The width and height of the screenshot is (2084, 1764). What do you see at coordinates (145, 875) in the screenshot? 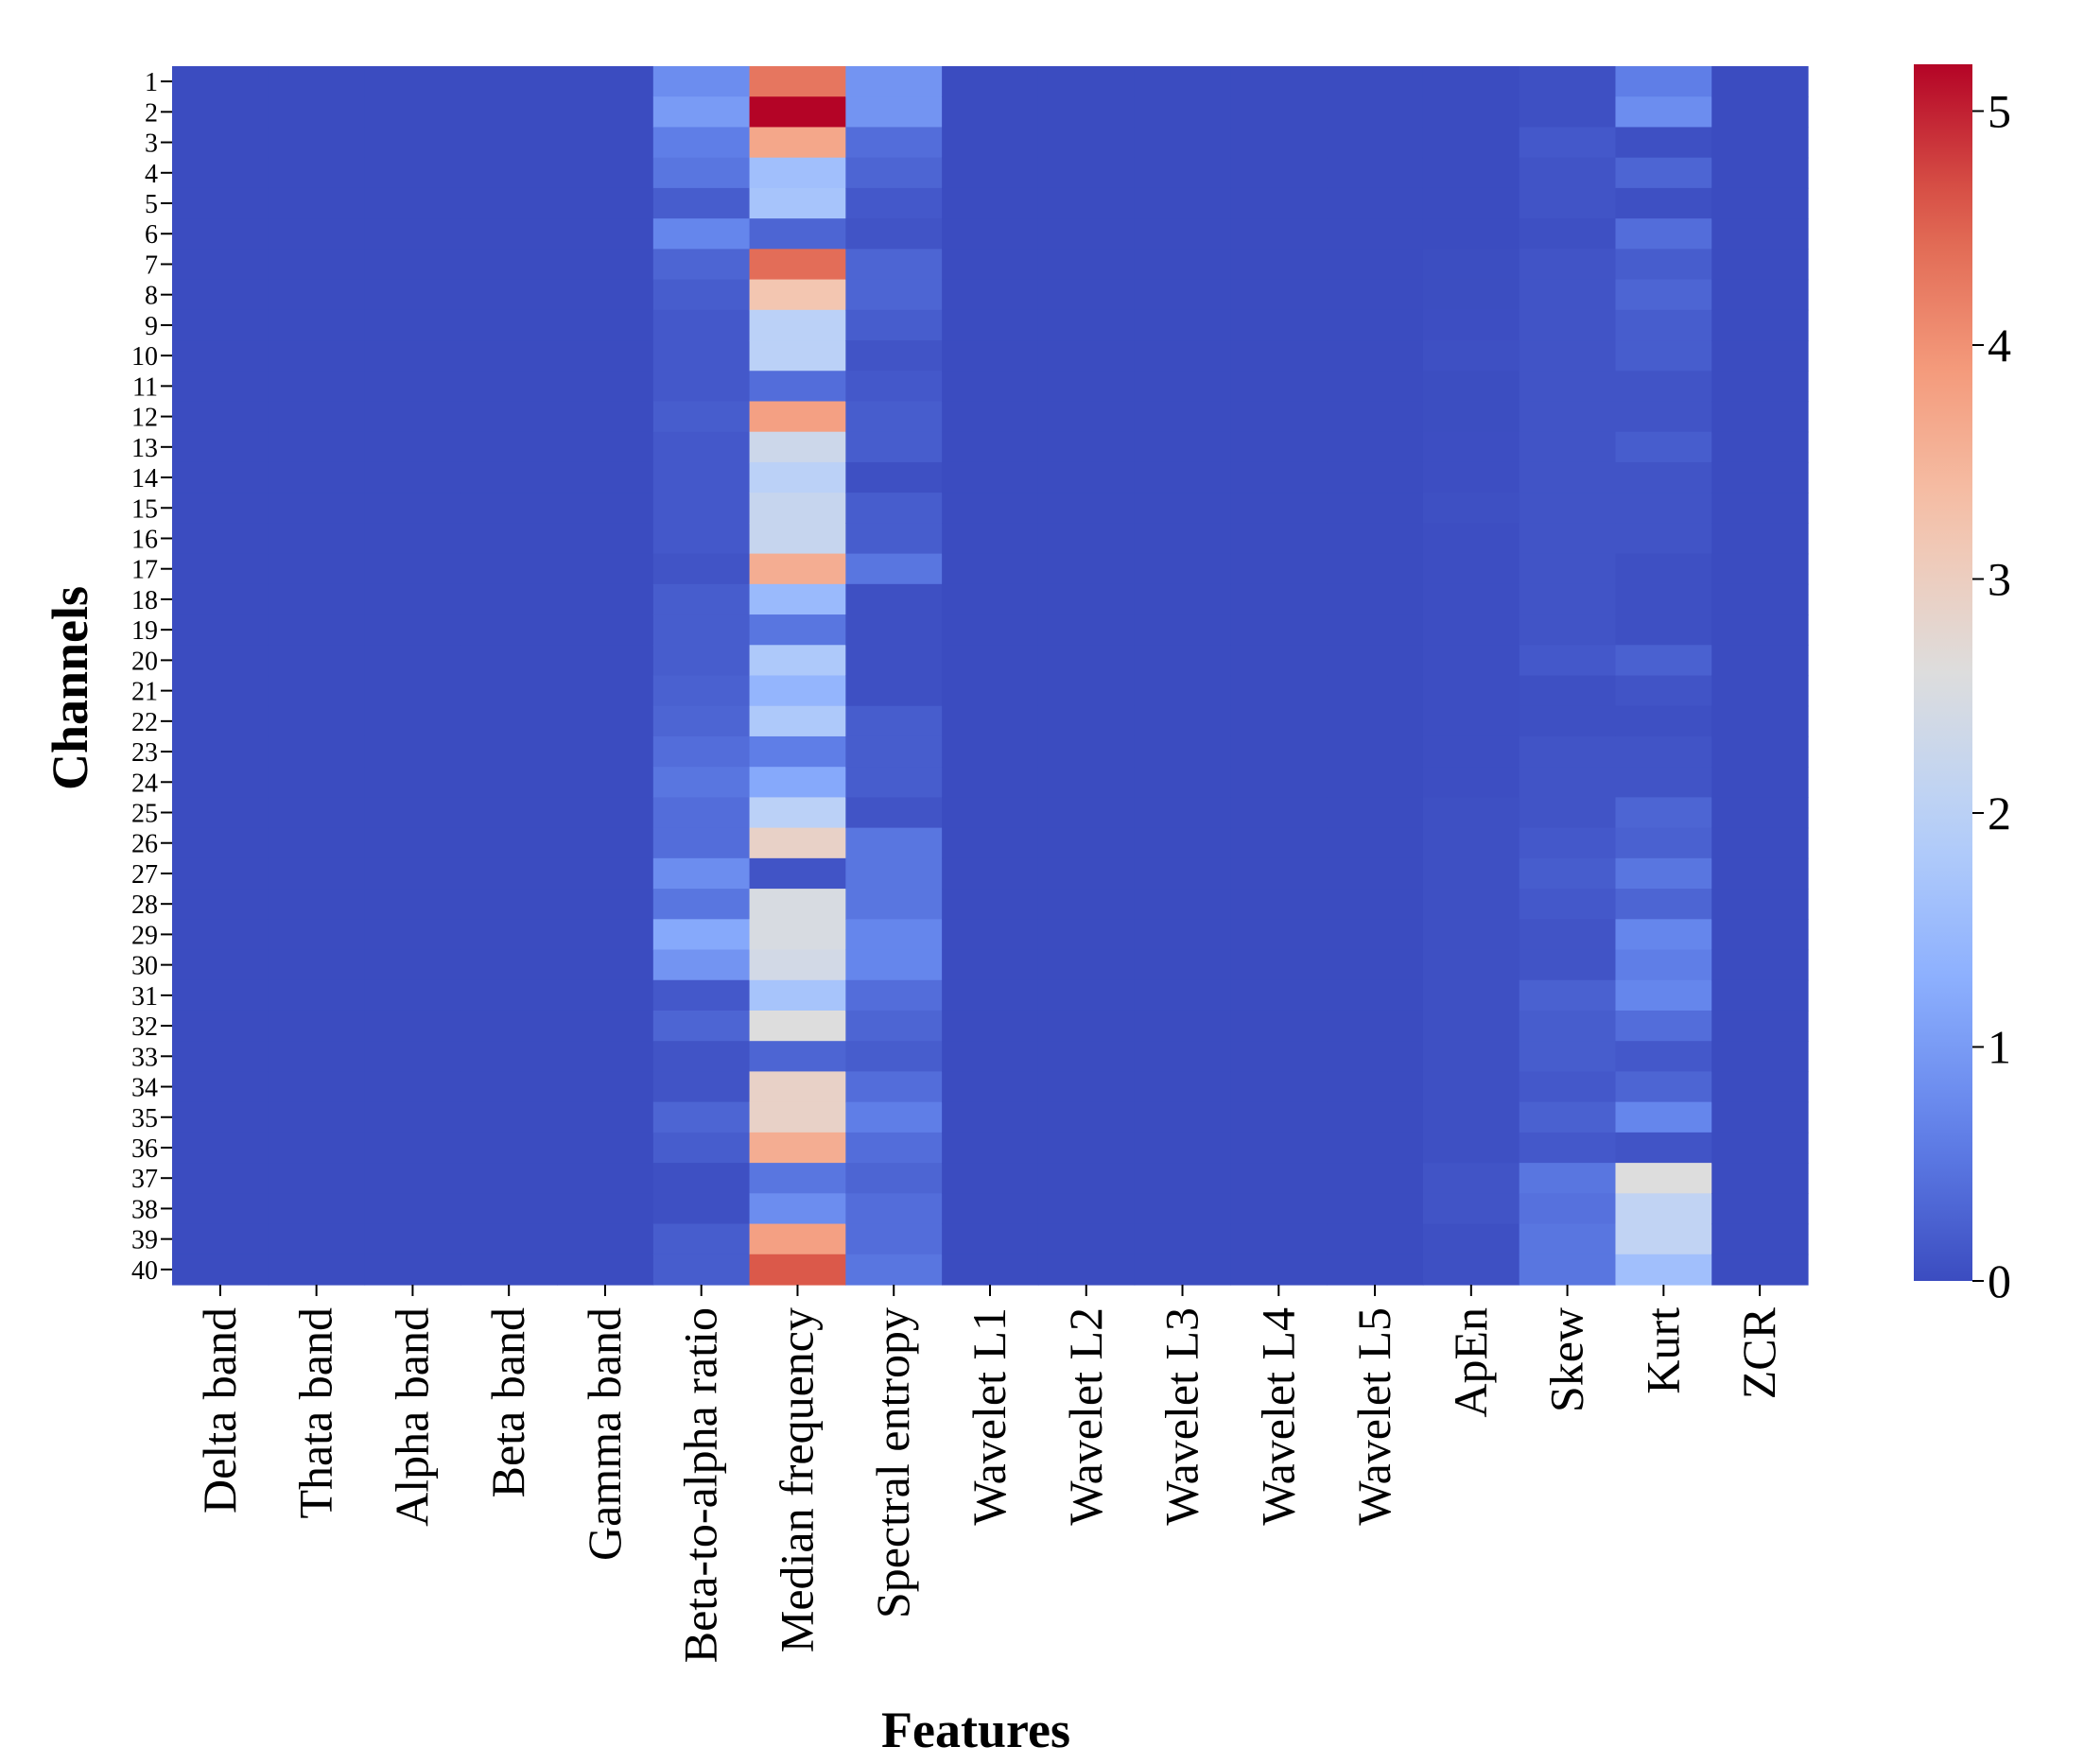
I see `y-tick-label: 27` at bounding box center [145, 875].